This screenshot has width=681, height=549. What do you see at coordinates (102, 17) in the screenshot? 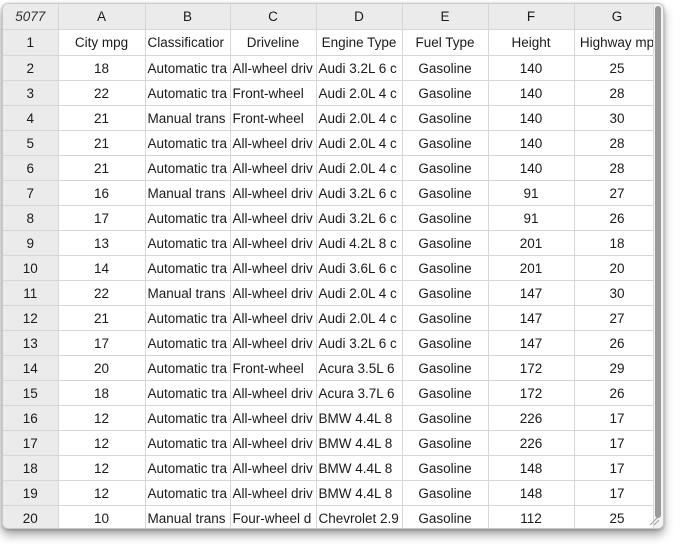
I see `column-header-a: A` at bounding box center [102, 17].